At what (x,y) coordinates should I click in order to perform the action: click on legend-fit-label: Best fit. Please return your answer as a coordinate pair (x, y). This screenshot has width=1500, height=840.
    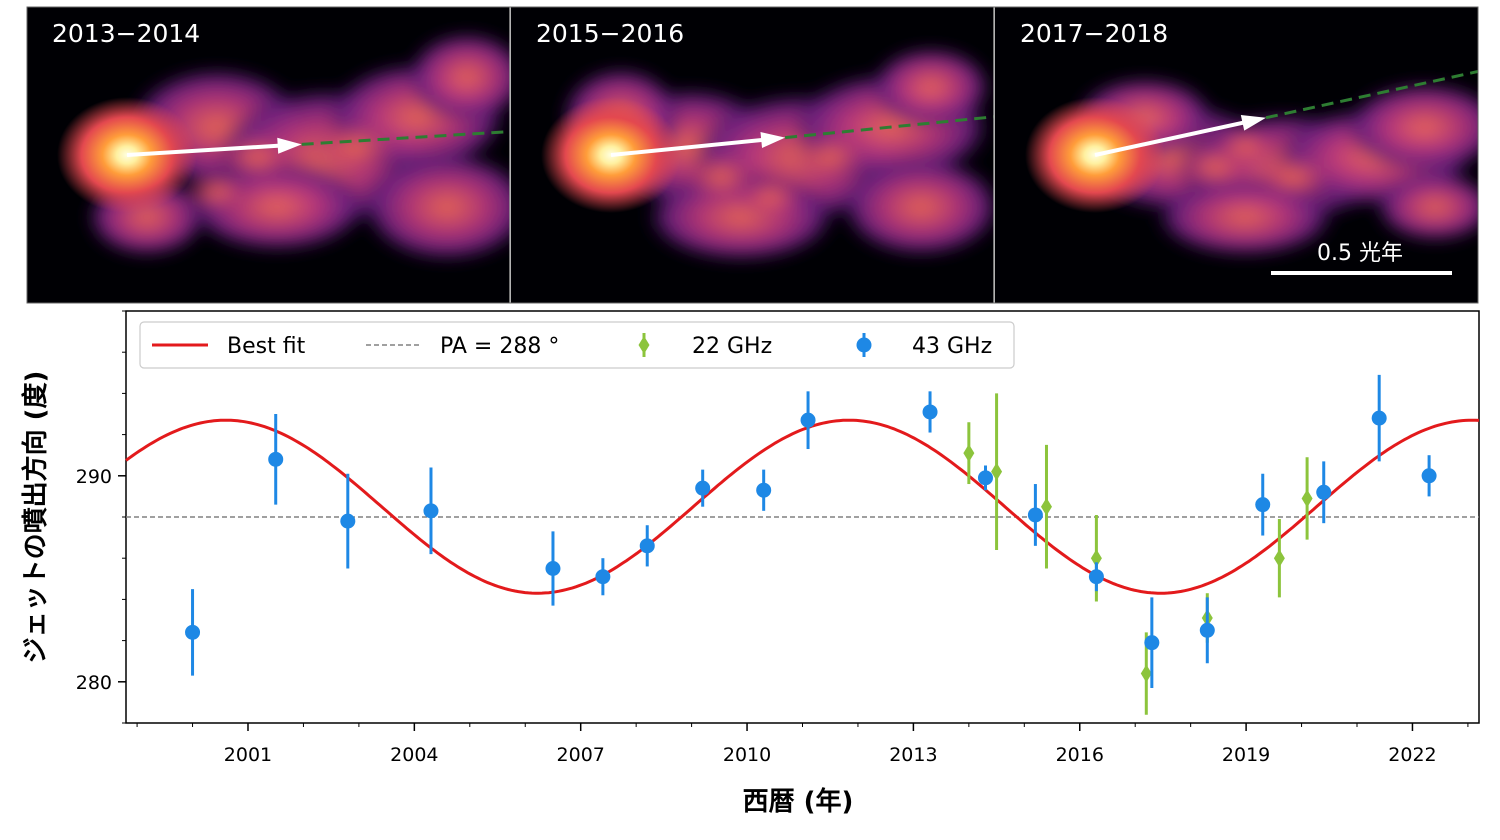
    Looking at the image, I should click on (266, 346).